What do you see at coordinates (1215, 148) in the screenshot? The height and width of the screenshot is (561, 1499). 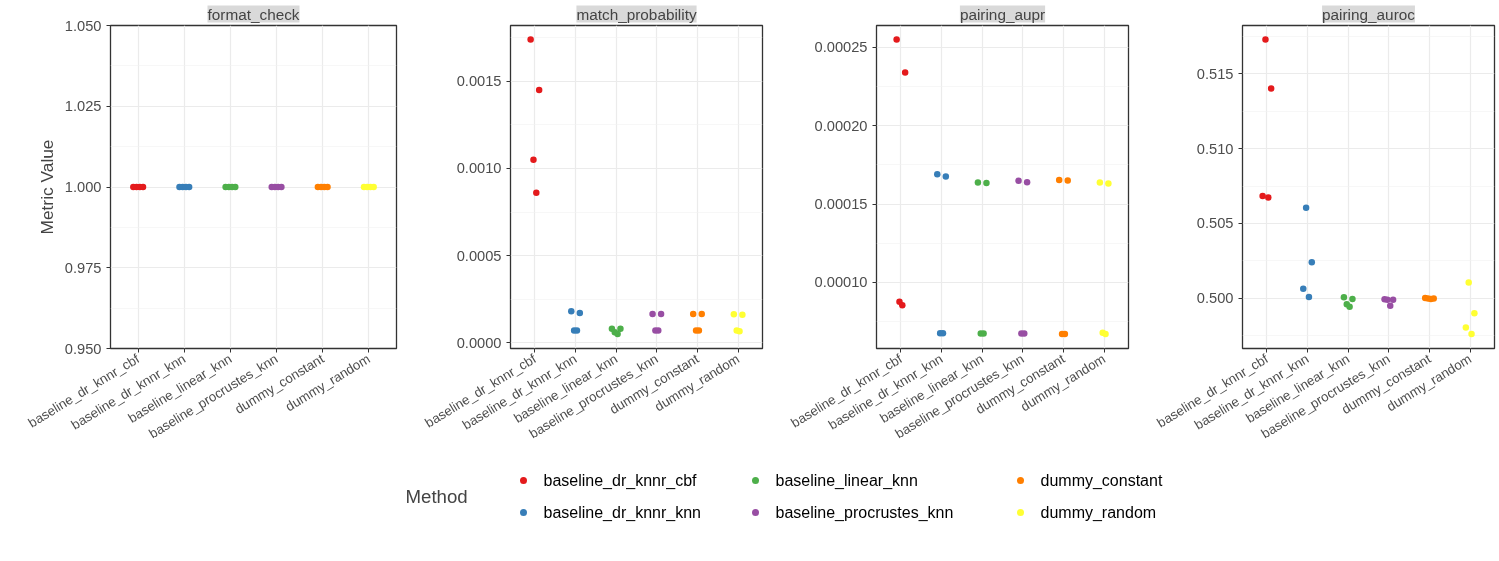 I see `y-tick-label: 0.510` at bounding box center [1215, 148].